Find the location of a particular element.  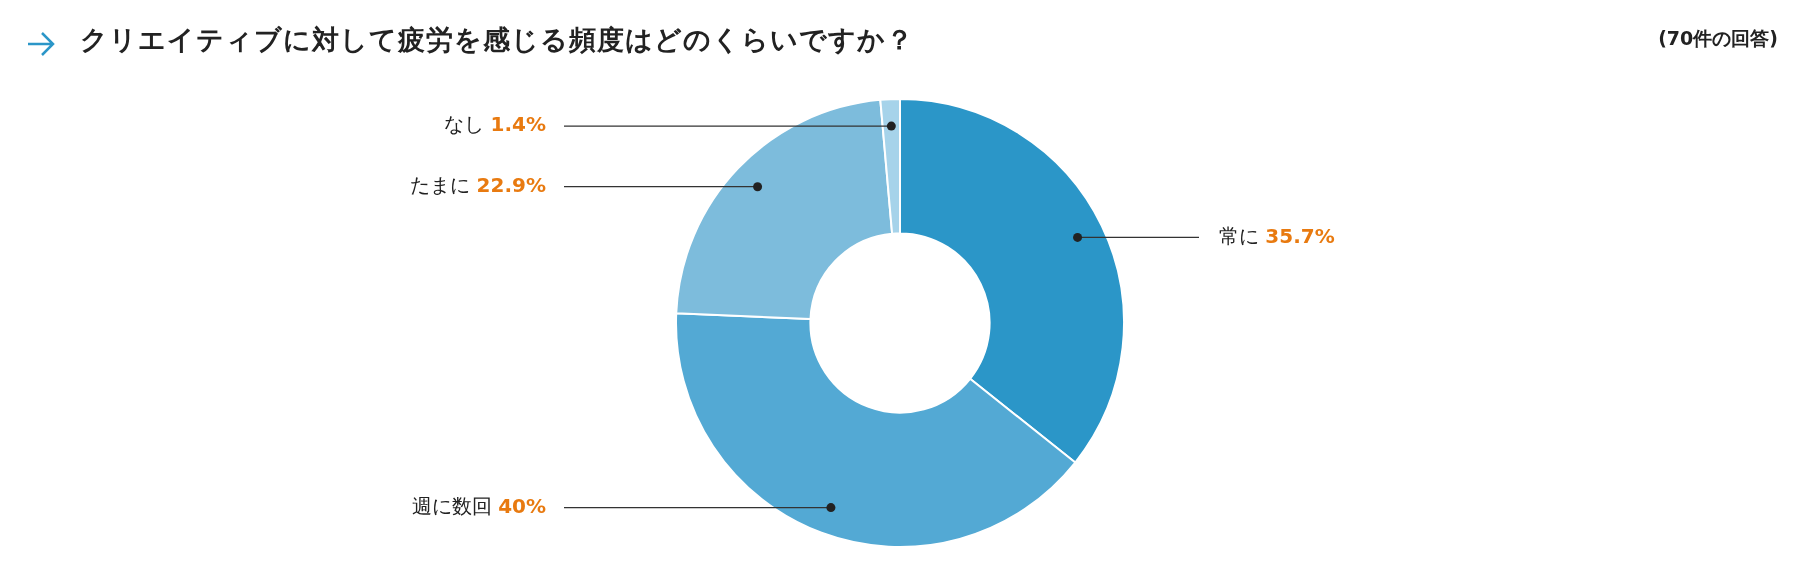

text: (70件の回答) is located at coordinates (1718, 38).